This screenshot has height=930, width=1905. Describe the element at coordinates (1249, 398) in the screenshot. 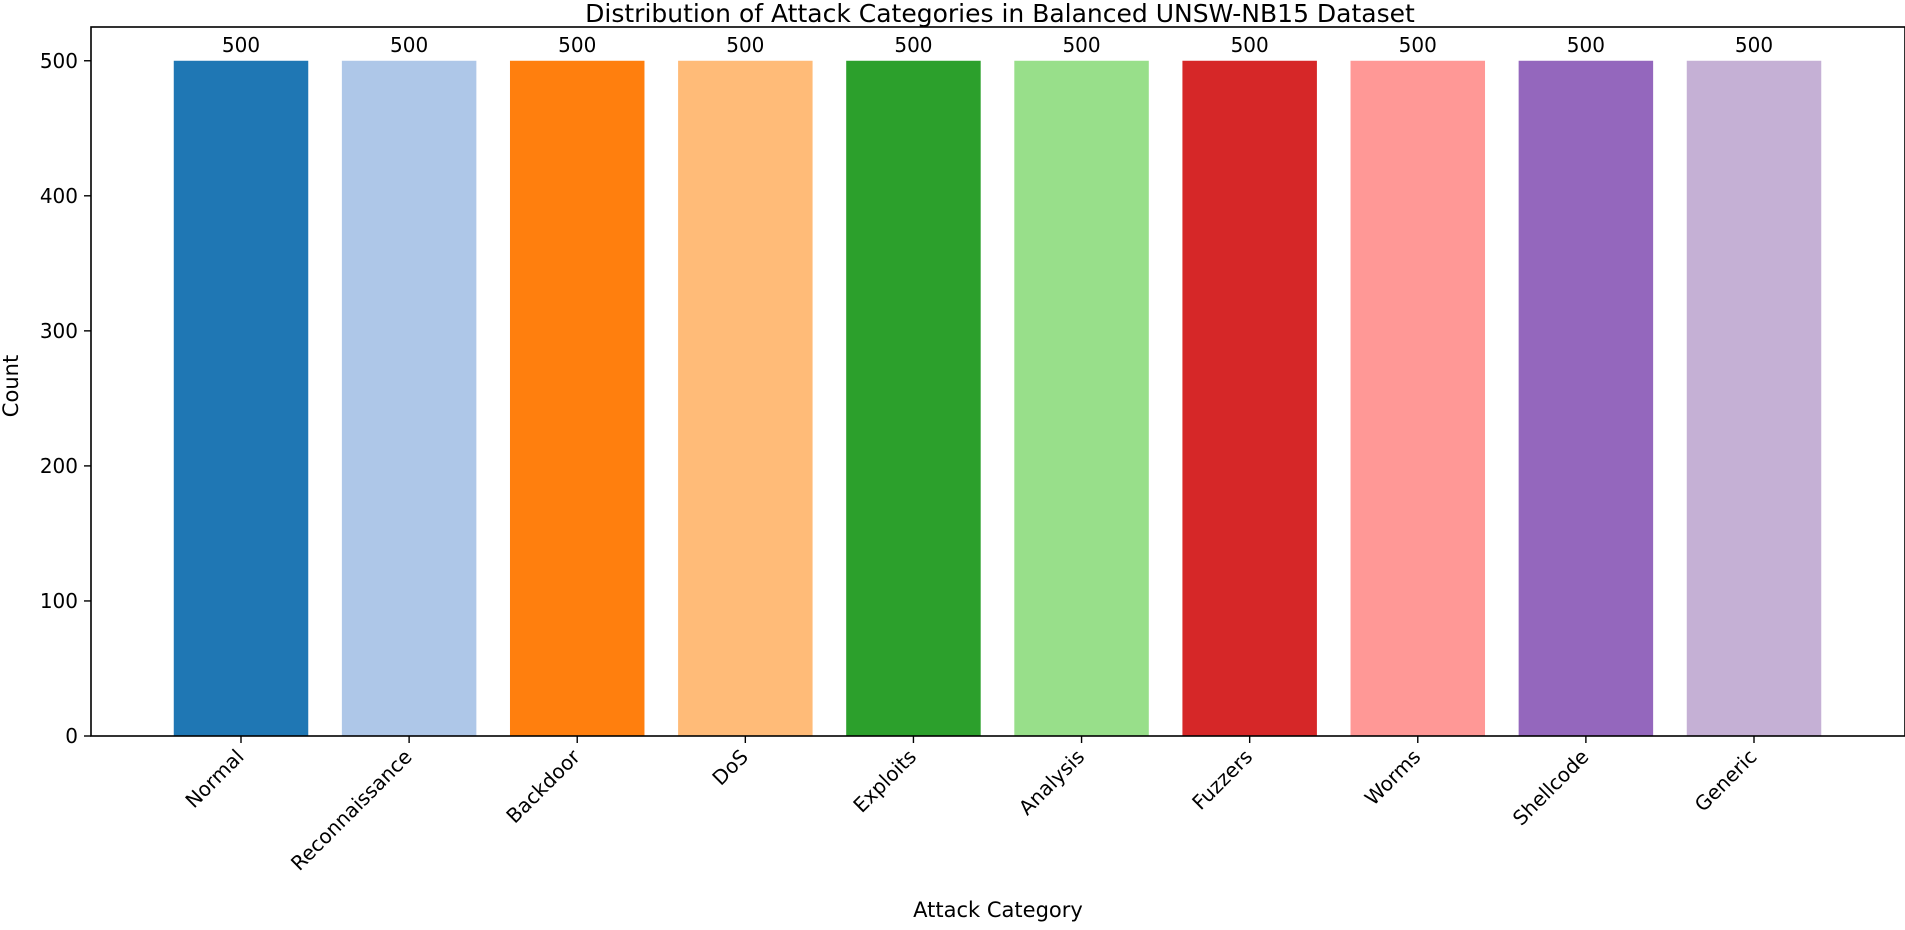

I see `bar-fuzzers` at that location.